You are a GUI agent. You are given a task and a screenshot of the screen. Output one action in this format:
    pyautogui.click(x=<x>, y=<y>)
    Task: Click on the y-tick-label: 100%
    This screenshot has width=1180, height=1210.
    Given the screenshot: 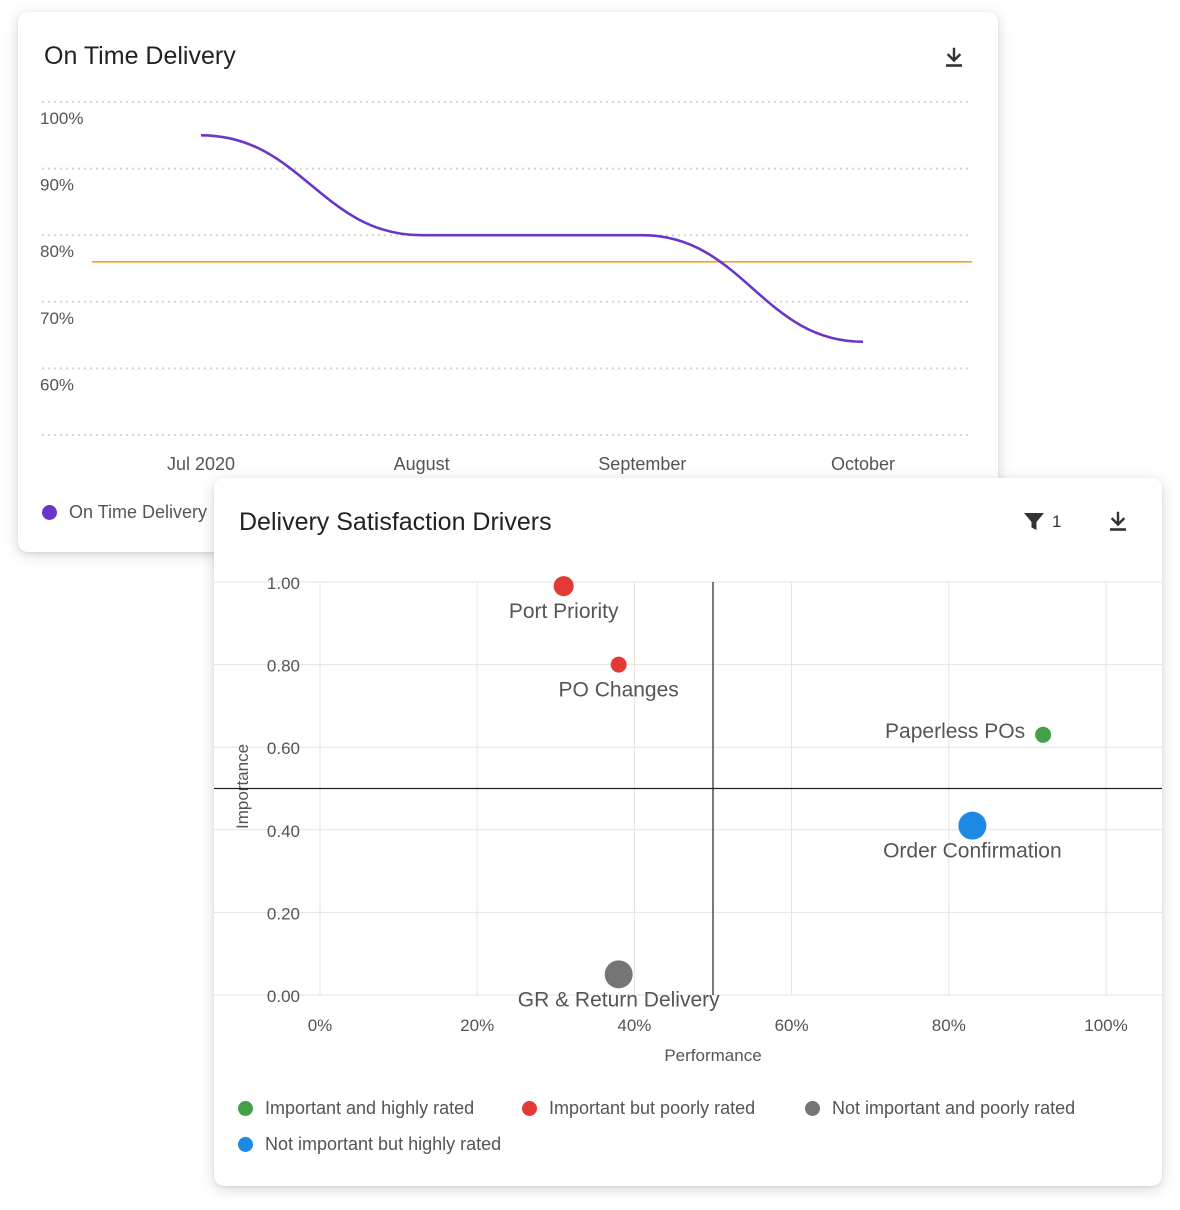 What is the action you would take?
    pyautogui.click(x=61, y=118)
    